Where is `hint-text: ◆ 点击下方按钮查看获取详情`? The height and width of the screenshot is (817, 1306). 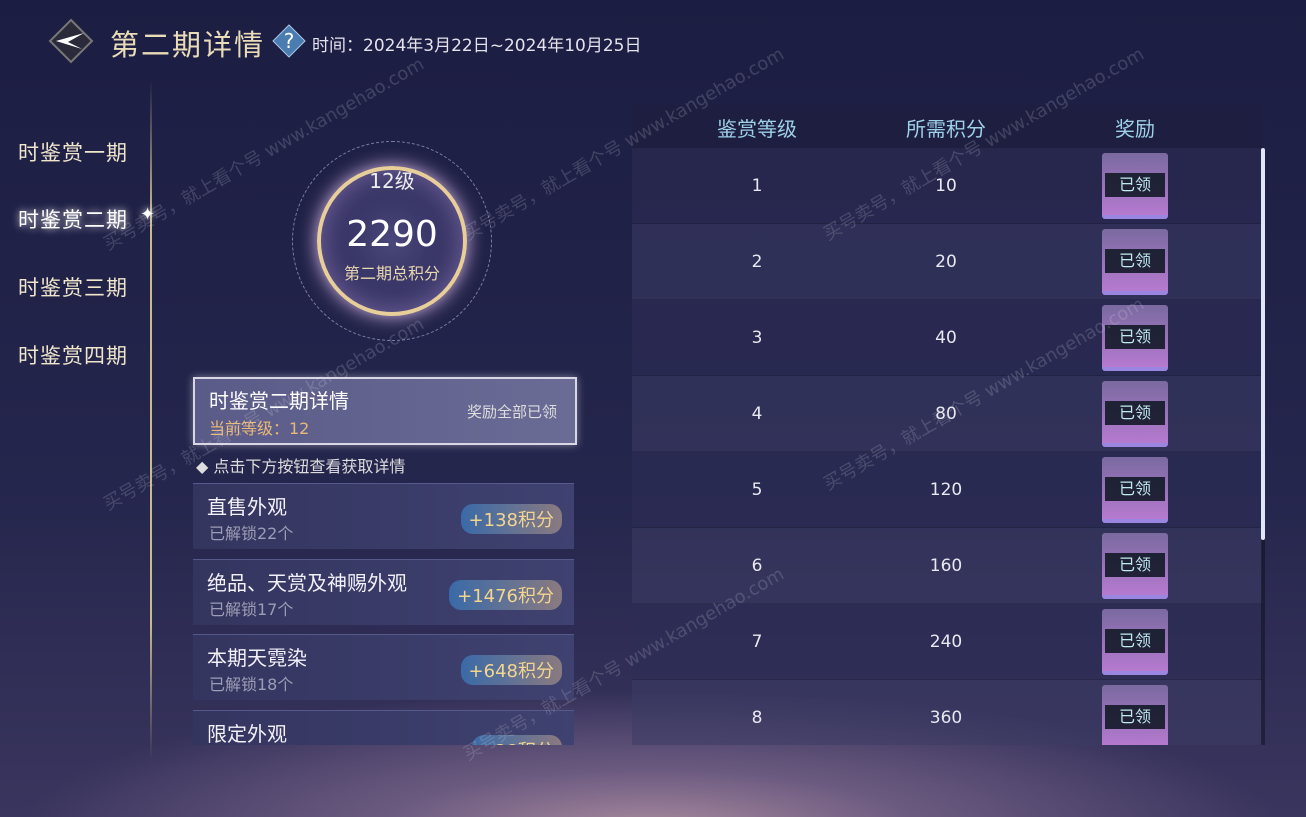
hint-text: ◆ 点击下方按钮查看获取详情 is located at coordinates (300, 465).